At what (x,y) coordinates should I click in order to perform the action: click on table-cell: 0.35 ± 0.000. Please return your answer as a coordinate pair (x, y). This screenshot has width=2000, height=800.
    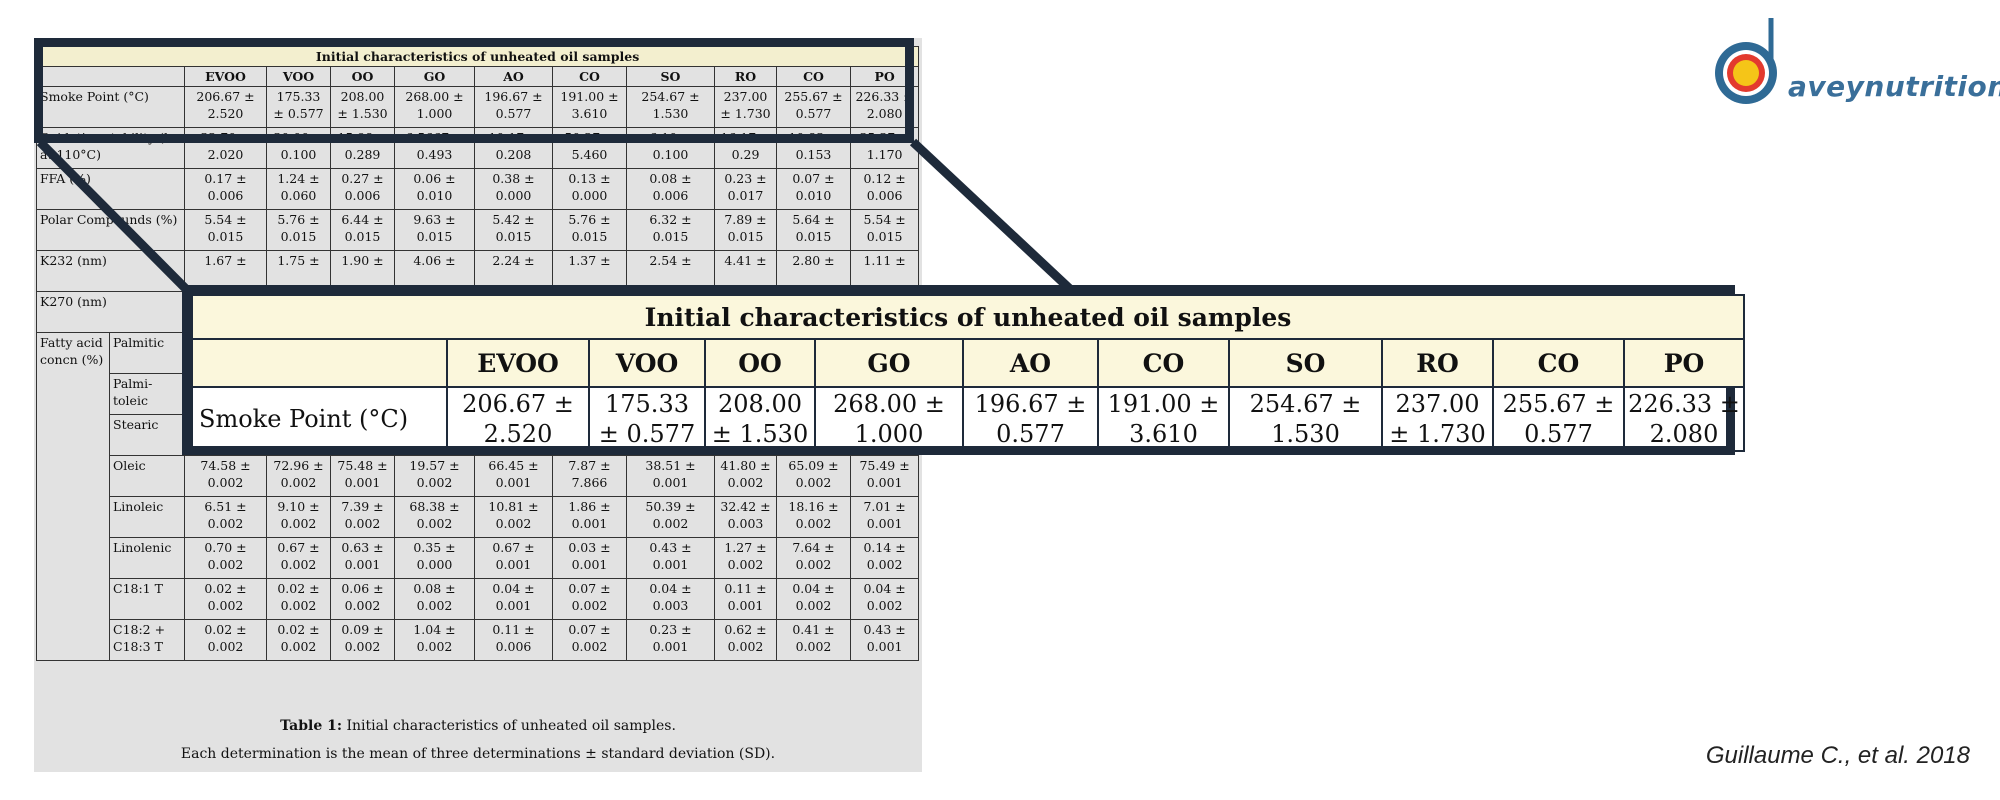
    Looking at the image, I should click on (434, 558).